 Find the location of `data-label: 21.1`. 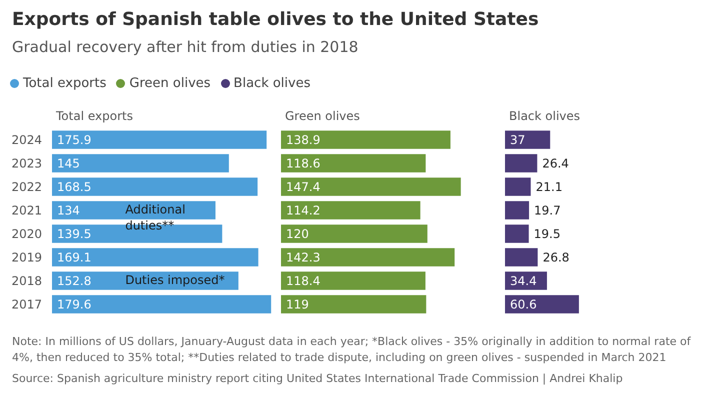

data-label: 21.1 is located at coordinates (549, 187).